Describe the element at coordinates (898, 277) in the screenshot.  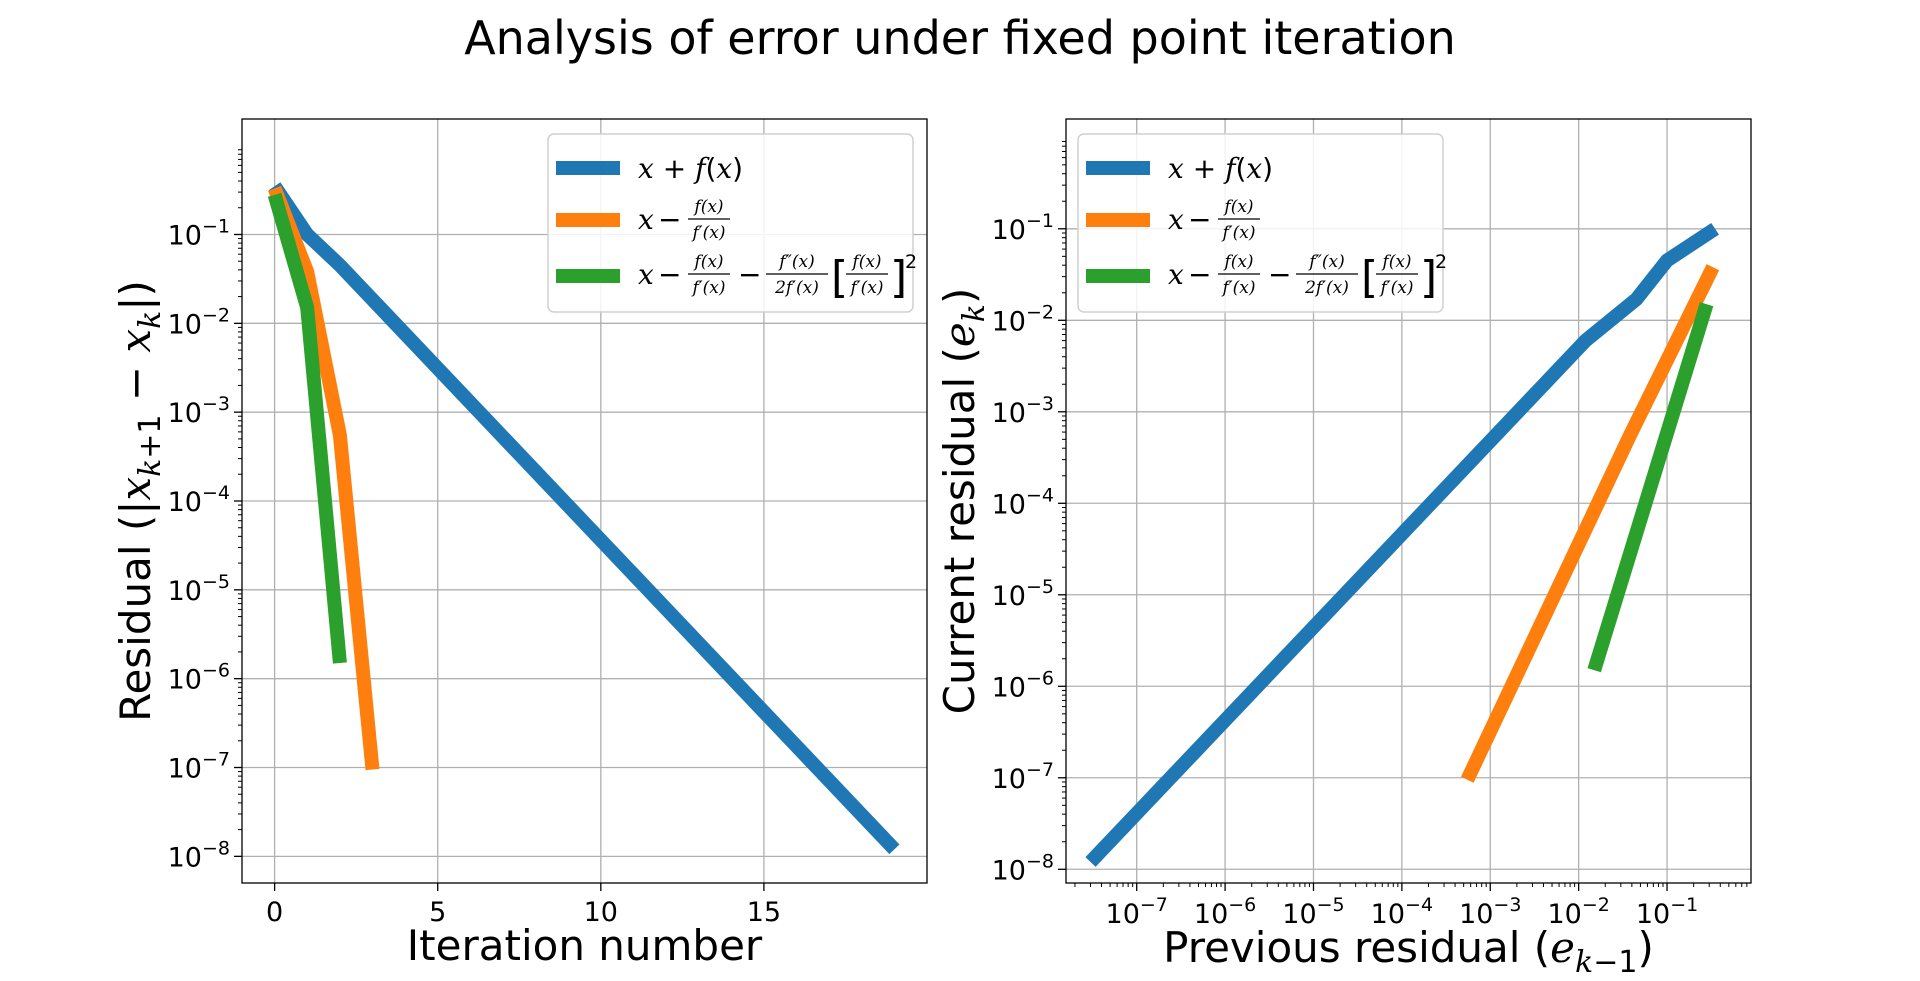
I see `left-legend-label-halley-rbracket: ]` at that location.